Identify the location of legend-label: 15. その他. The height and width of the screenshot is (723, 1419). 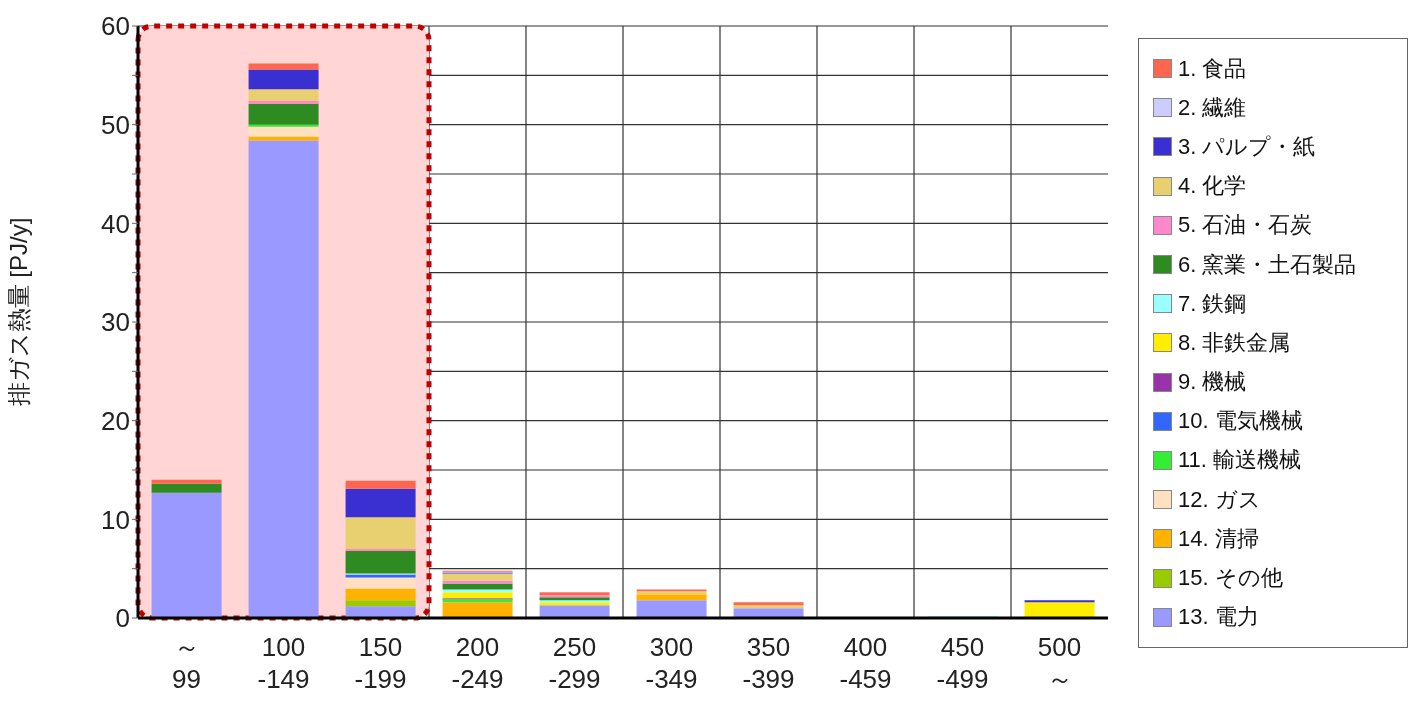
(1230, 578).